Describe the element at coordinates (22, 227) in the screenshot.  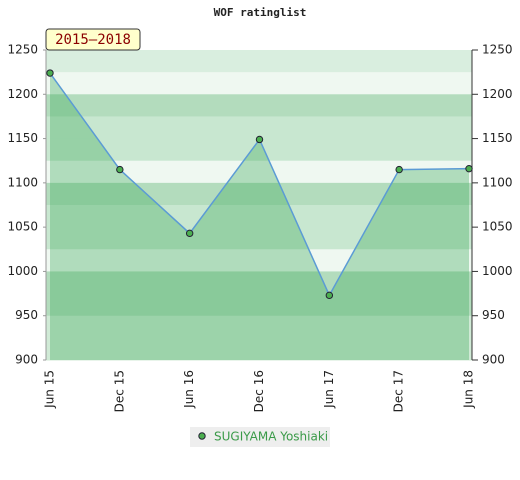
I see `y-tick-label: 1050` at that location.